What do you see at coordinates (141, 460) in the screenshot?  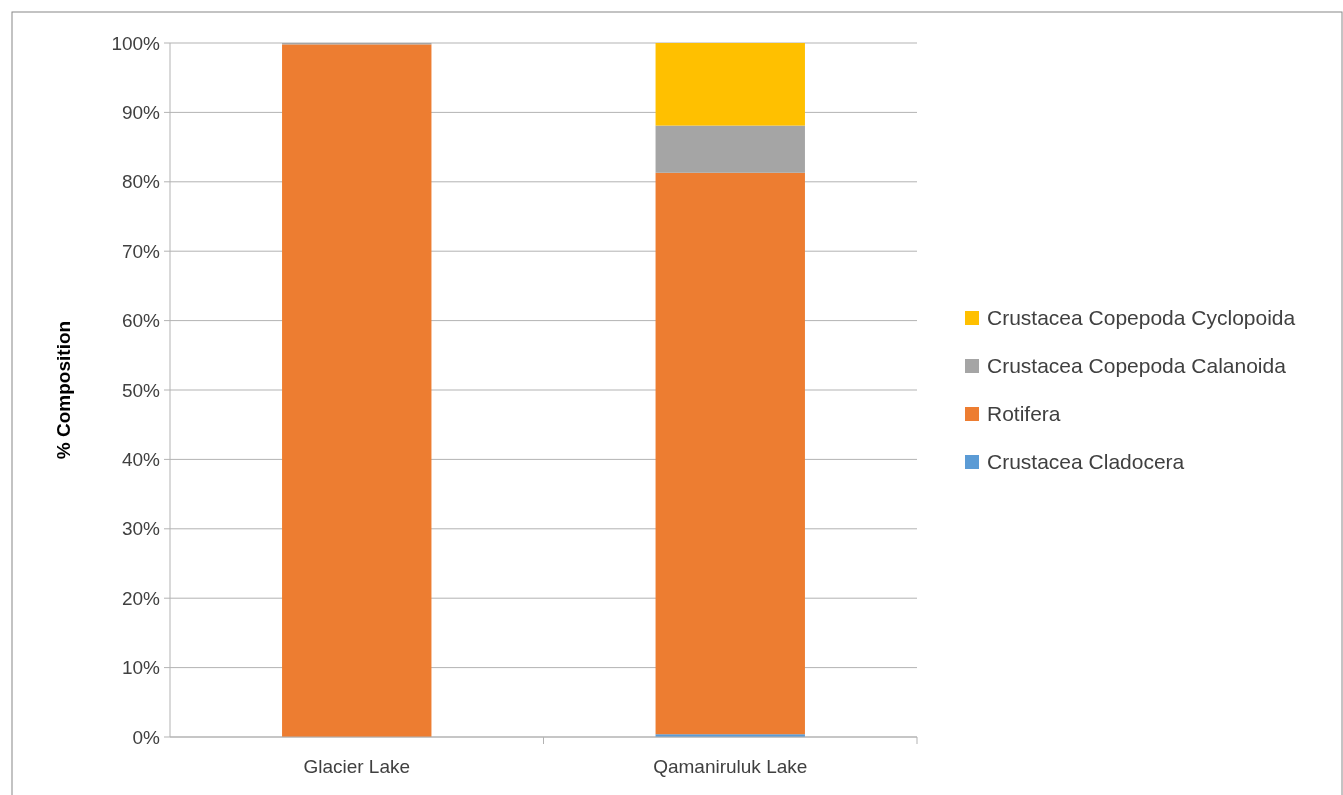 I see `y-tick-label: 40%` at bounding box center [141, 460].